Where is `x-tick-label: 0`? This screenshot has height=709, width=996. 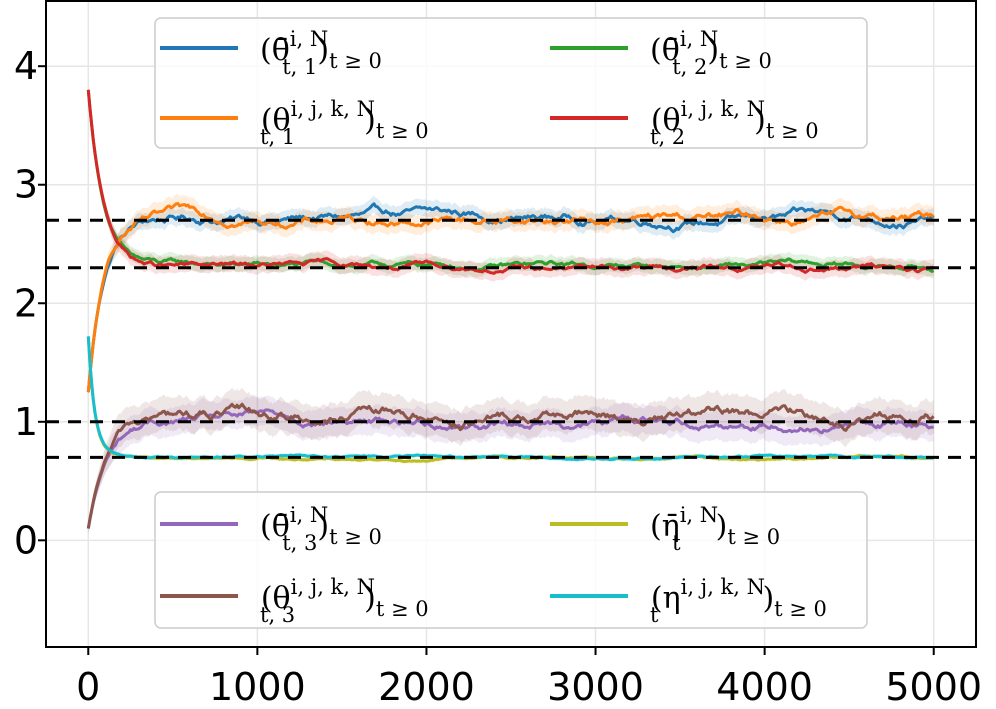 x-tick-label: 0 is located at coordinates (88, 687).